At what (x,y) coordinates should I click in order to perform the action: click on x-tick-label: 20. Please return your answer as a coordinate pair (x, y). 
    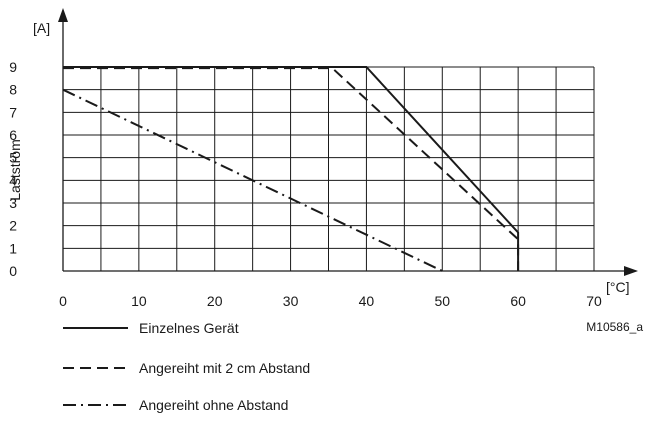
    Looking at the image, I should click on (215, 301).